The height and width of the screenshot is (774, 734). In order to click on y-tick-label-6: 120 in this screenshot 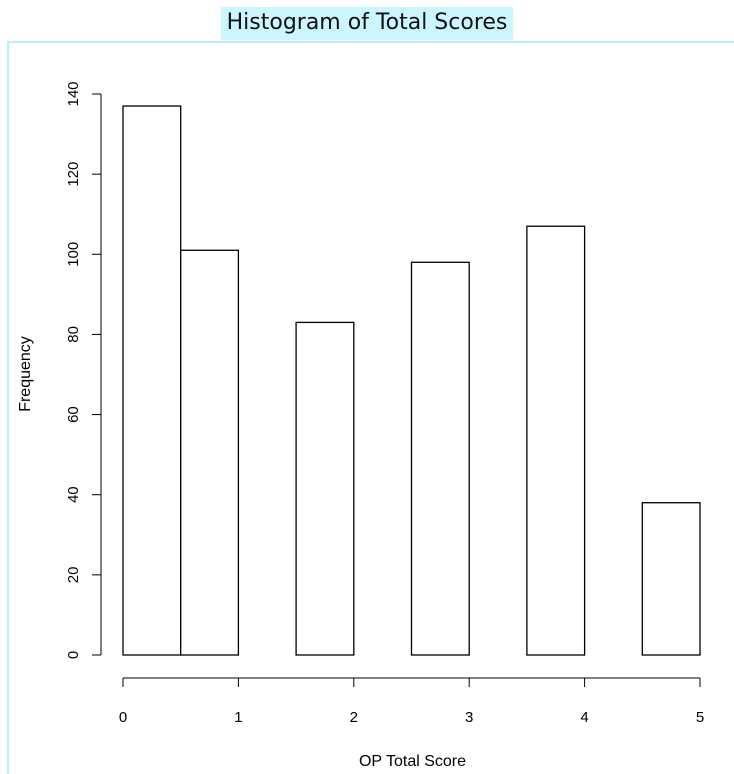, I will do `click(73, 174)`.